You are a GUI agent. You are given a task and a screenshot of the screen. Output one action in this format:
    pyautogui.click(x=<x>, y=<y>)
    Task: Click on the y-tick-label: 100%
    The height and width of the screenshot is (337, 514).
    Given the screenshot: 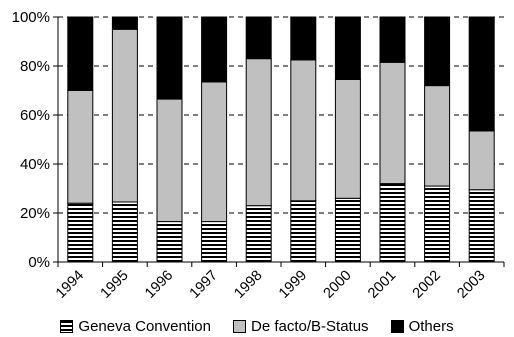 What is the action you would take?
    pyautogui.click(x=31, y=17)
    